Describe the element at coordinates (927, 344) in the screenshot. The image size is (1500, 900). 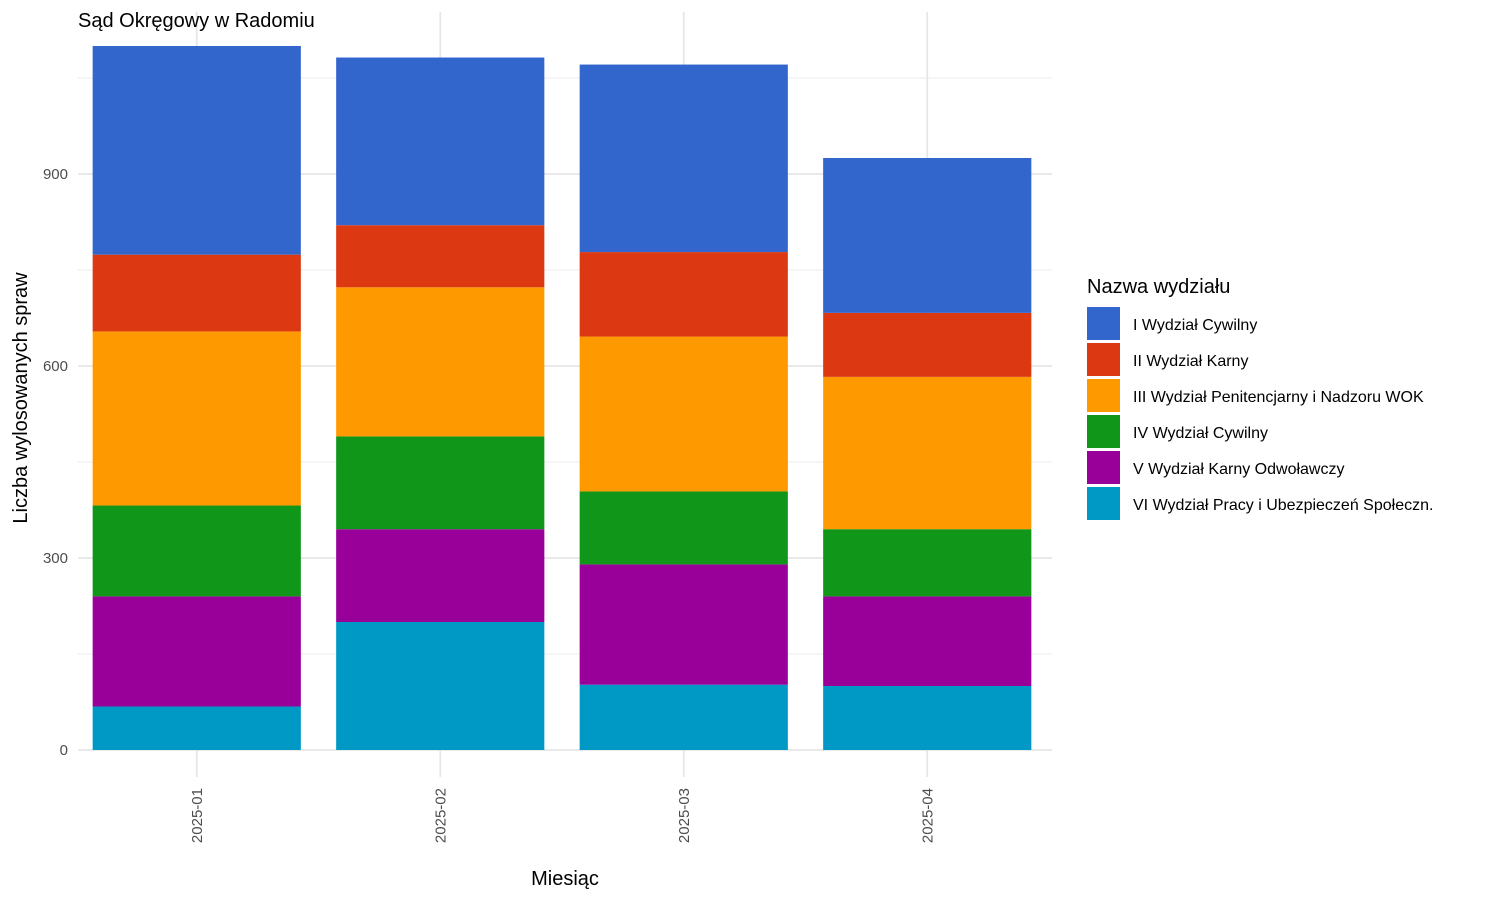
I see `bar-segment: II Wydział Karny — 2025-04: 100` at that location.